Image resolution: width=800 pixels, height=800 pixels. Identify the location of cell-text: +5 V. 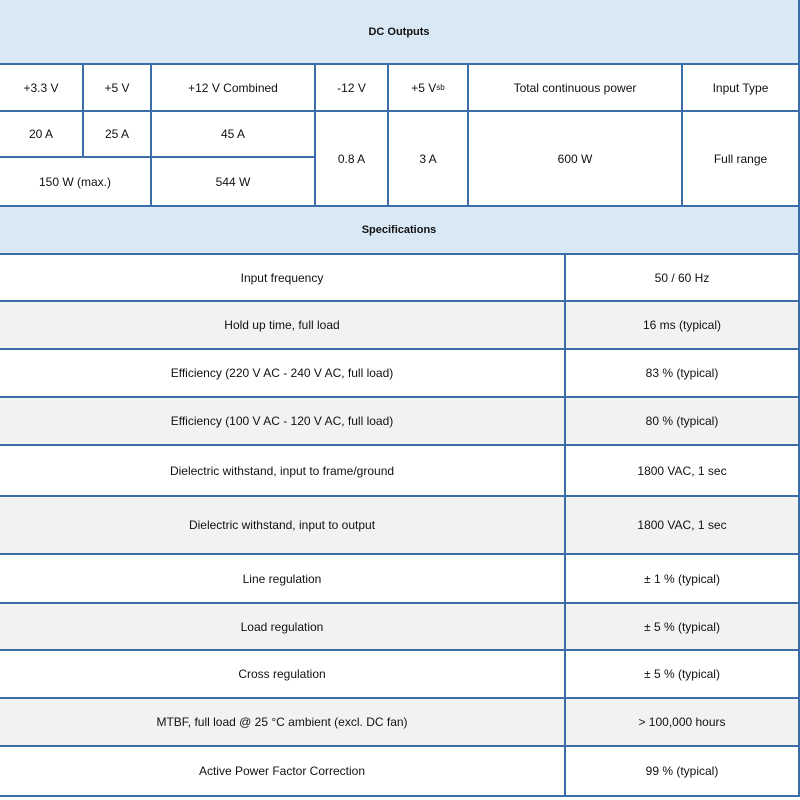
(424, 87).